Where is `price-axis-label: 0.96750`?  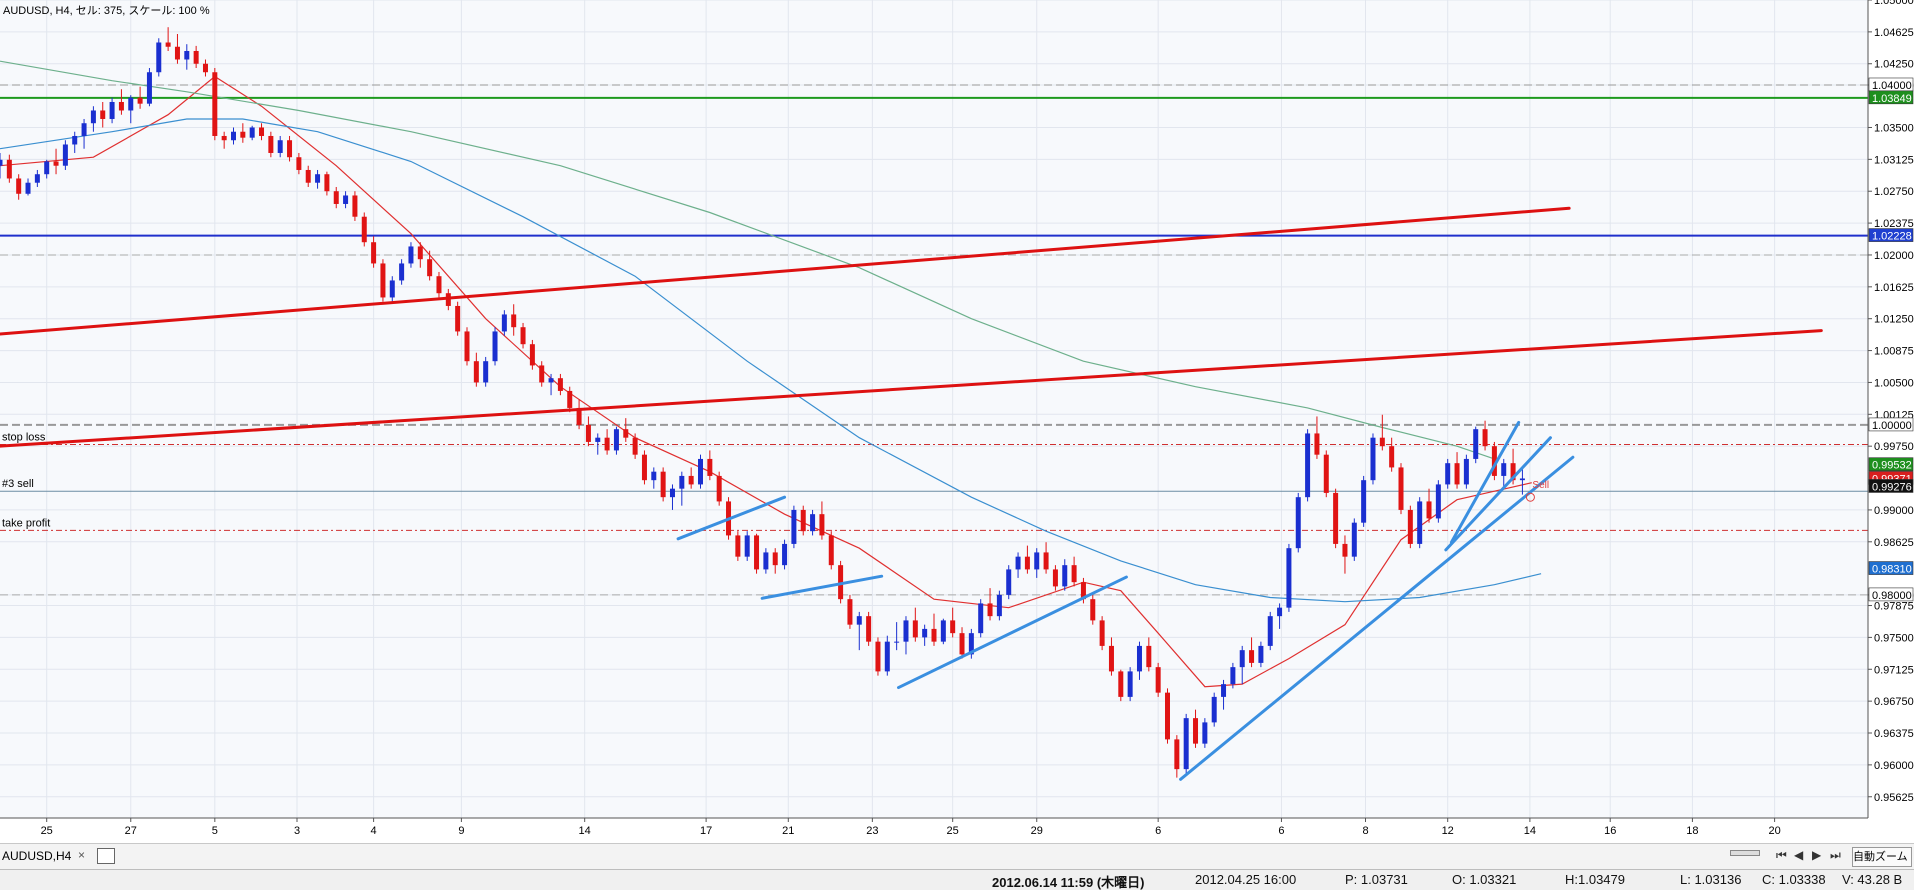 price-axis-label: 0.96750 is located at coordinates (1894, 702).